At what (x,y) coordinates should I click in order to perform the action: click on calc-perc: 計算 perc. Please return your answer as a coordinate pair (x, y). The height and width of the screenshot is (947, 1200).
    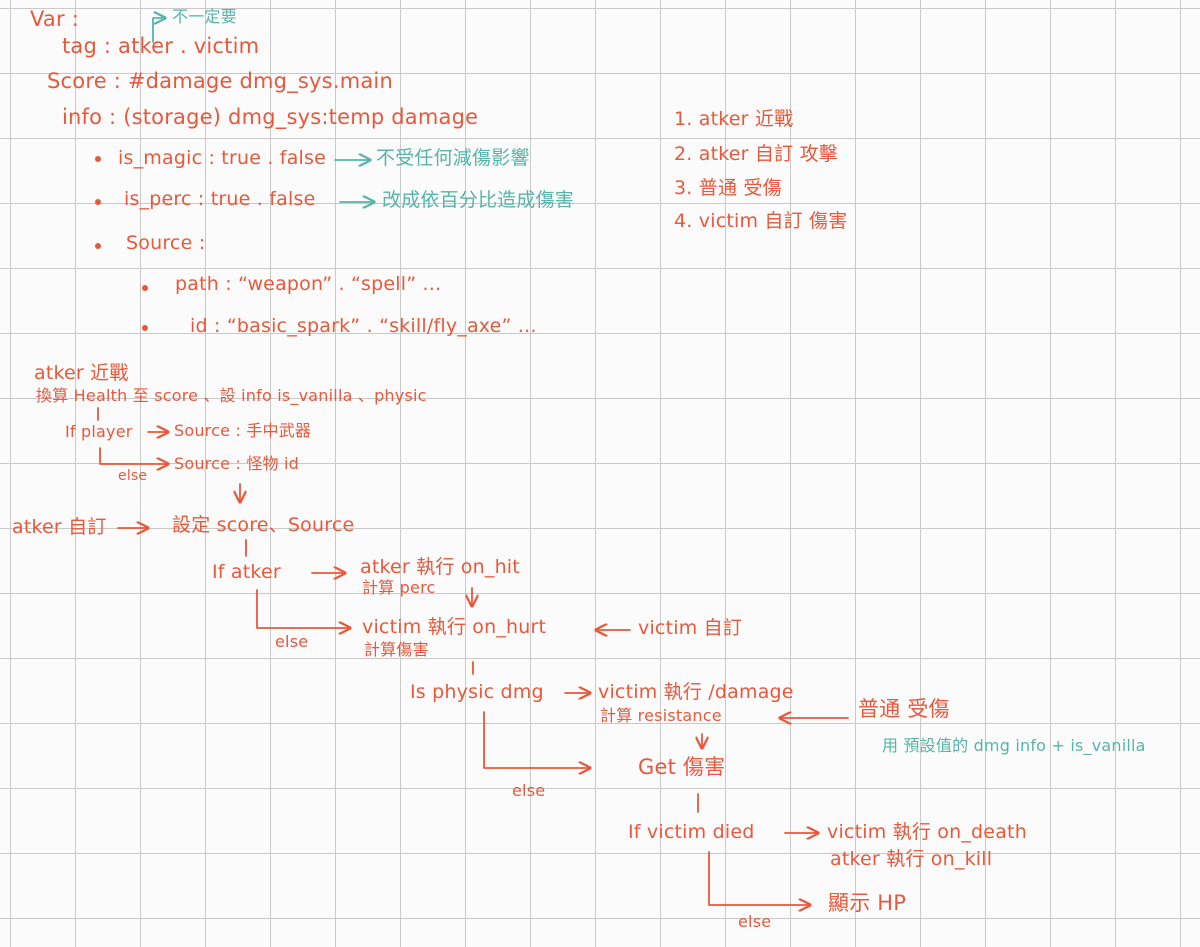
    Looking at the image, I should click on (399, 587).